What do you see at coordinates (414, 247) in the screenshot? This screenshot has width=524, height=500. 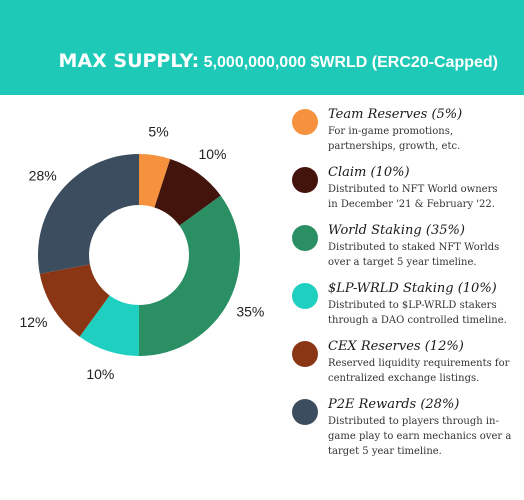 I see `legend-description-line: Distributed to staked NFT Worlds` at bounding box center [414, 247].